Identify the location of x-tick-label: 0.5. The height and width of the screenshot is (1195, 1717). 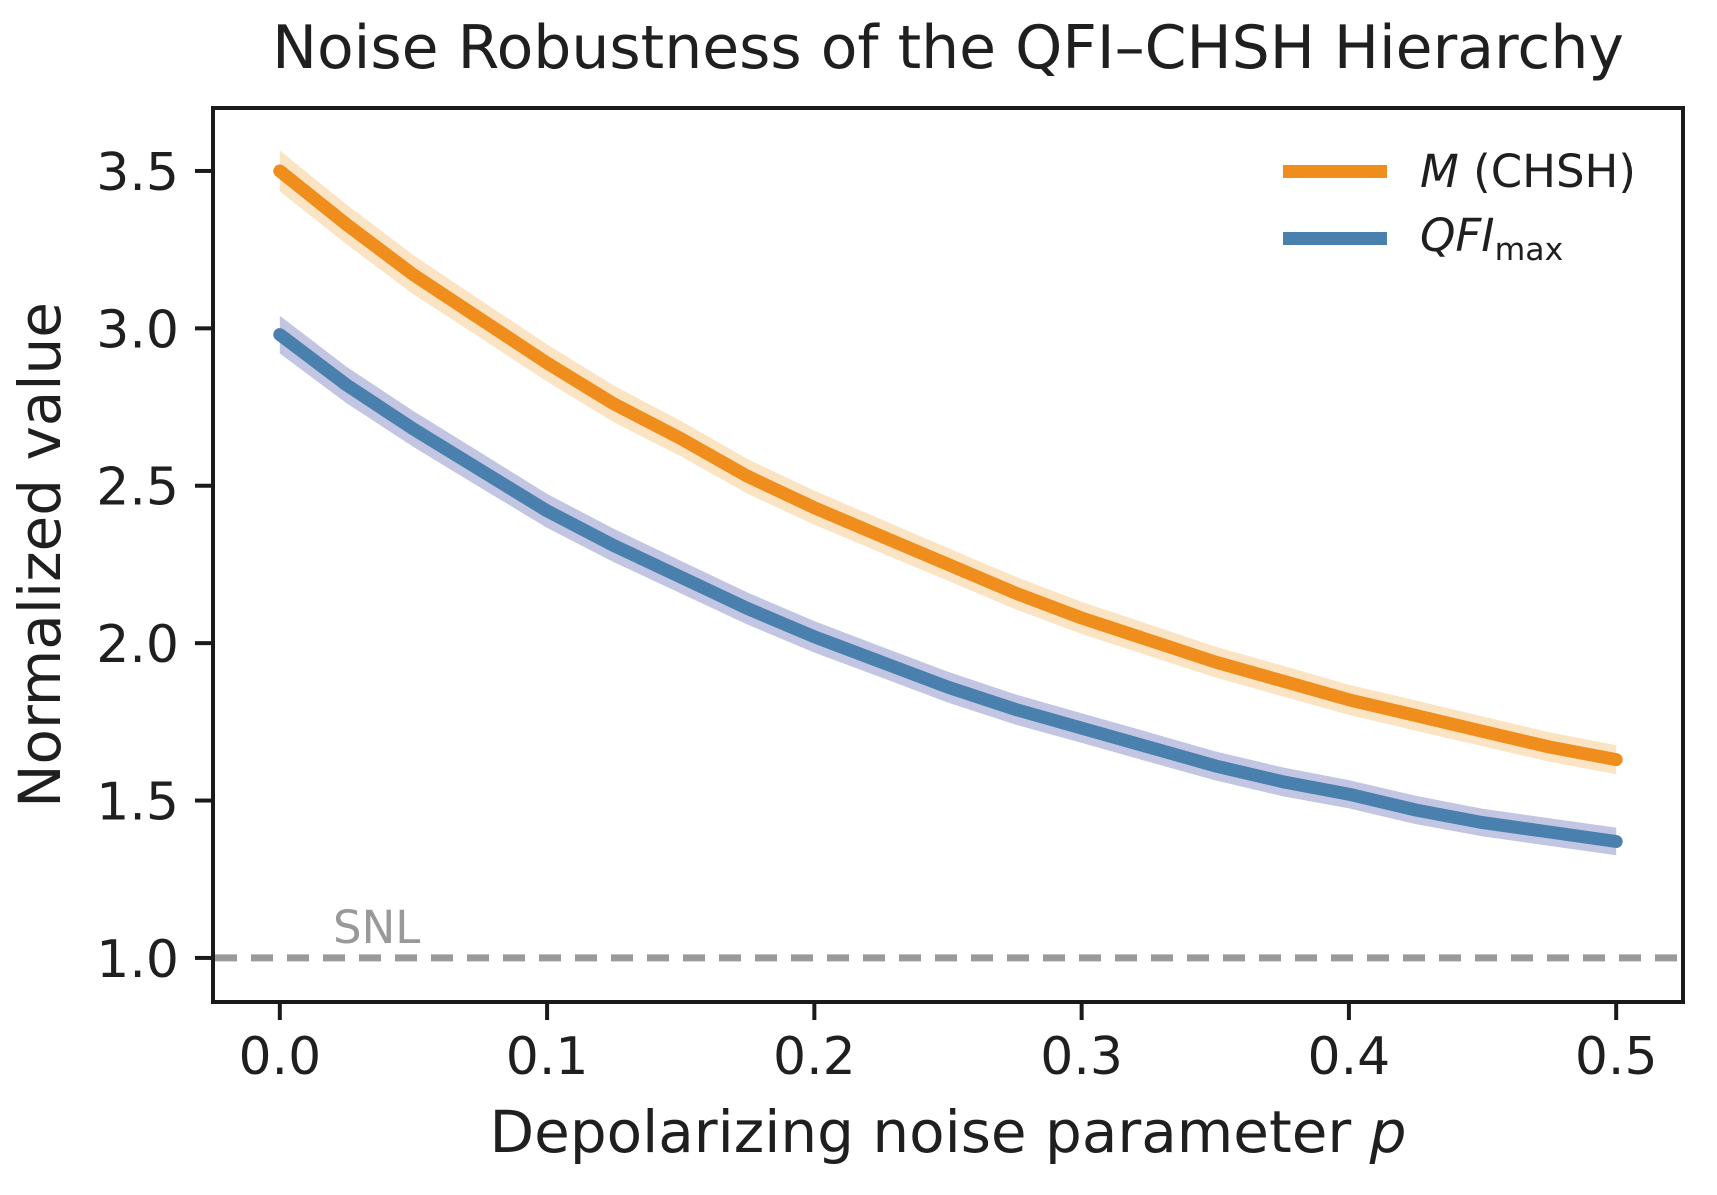
(1616, 1057).